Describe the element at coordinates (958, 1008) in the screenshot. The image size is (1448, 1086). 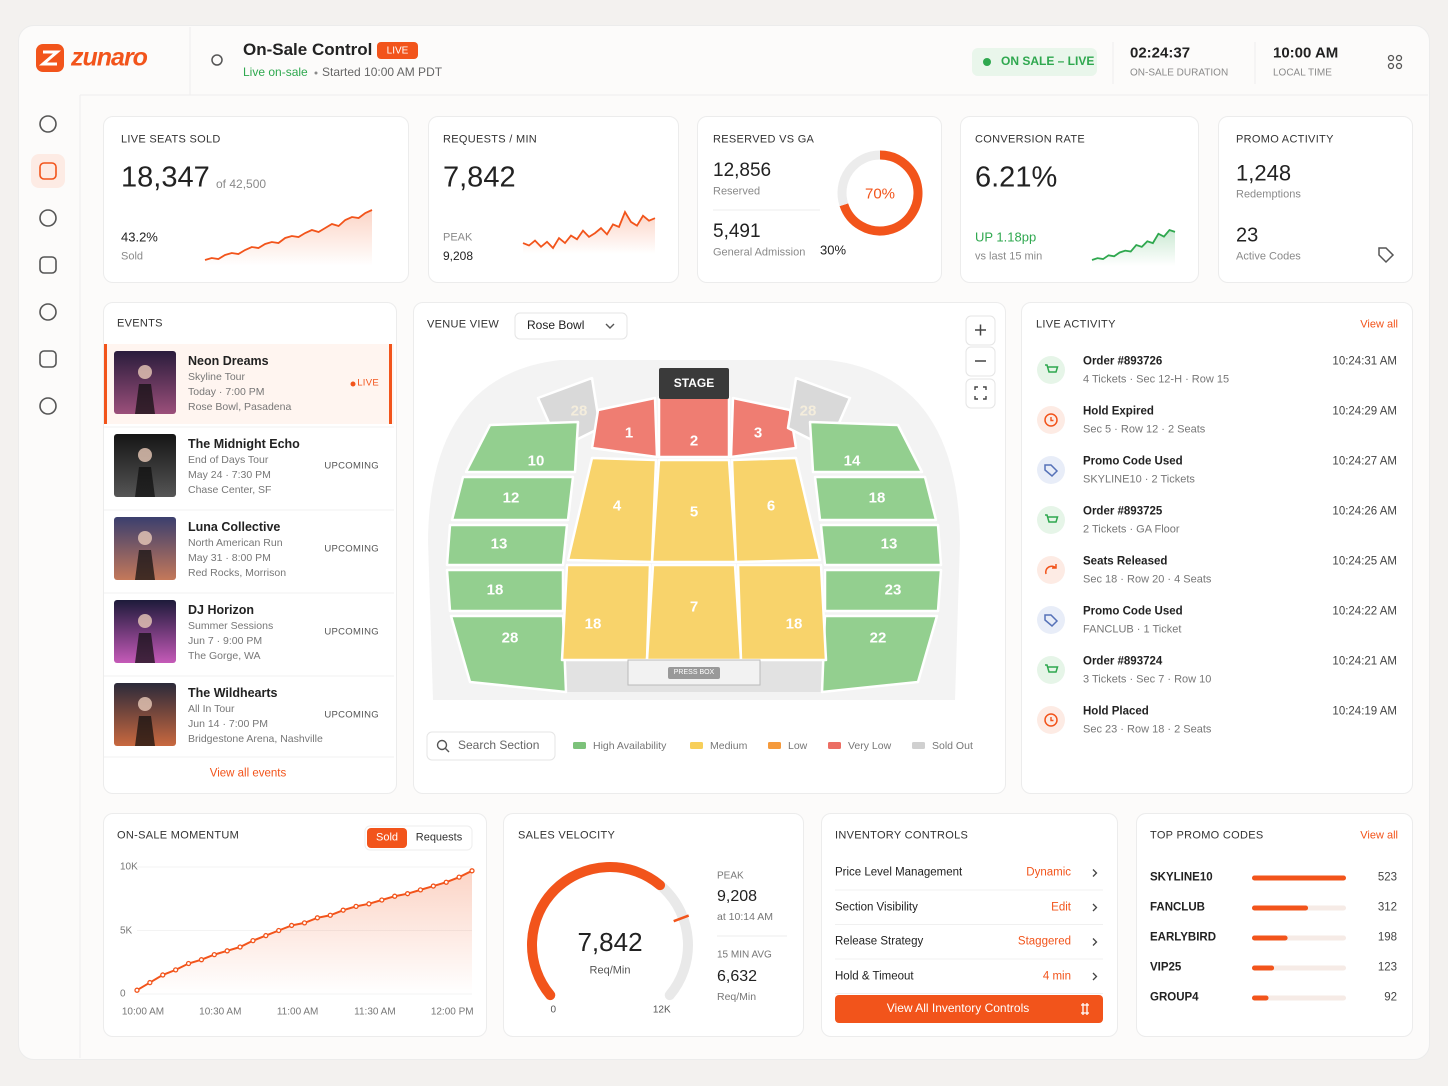
I see `button: View All Inventory Controls` at that location.